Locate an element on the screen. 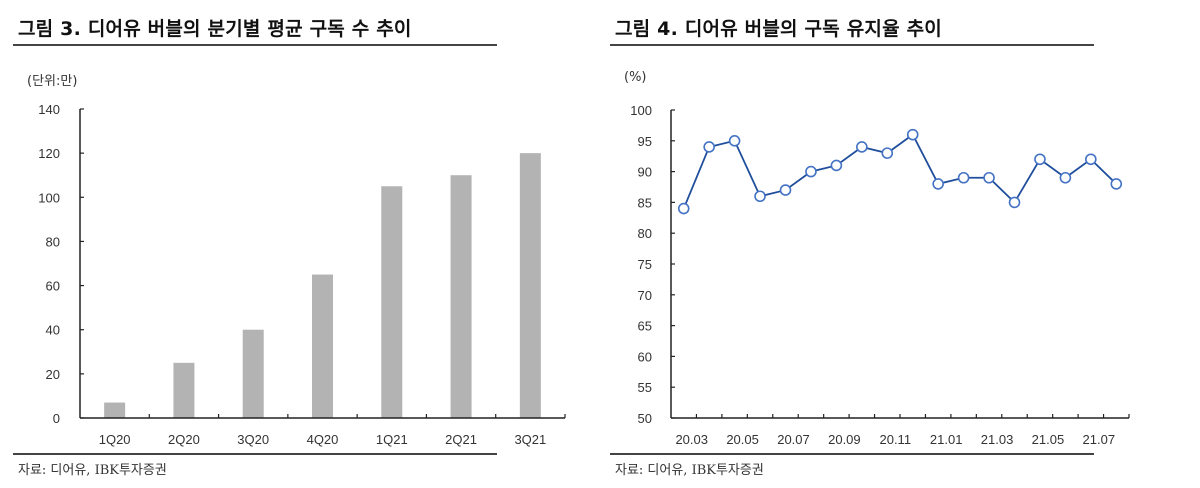 The height and width of the screenshot is (488, 1200). y-tick-label: 85 is located at coordinates (645, 202).